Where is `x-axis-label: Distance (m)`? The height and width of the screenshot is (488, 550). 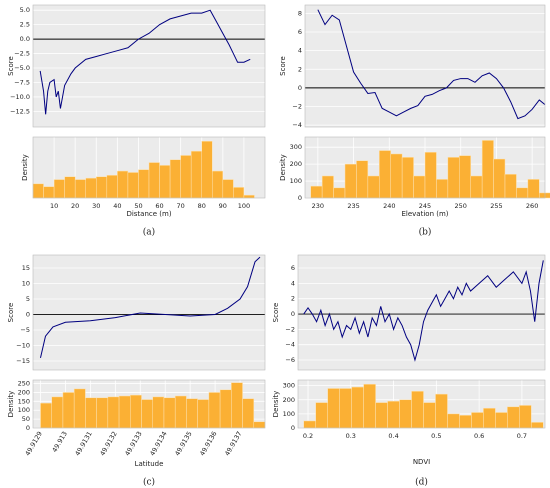
x-axis-label: Distance (m) is located at coordinates (148, 214).